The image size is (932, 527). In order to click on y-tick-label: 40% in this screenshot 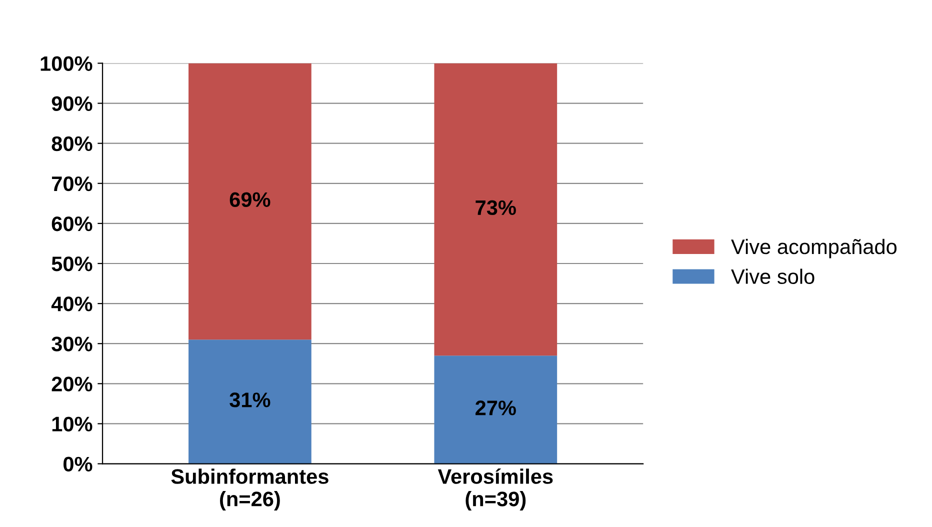, I will do `click(71, 304)`.